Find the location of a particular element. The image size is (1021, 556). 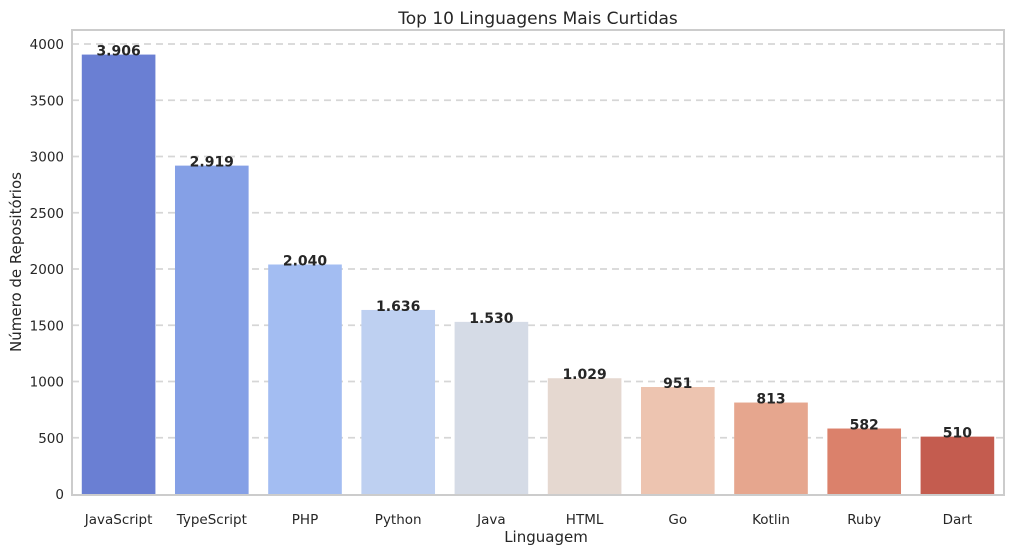

bar-value-label: 1.029 is located at coordinates (584, 375).